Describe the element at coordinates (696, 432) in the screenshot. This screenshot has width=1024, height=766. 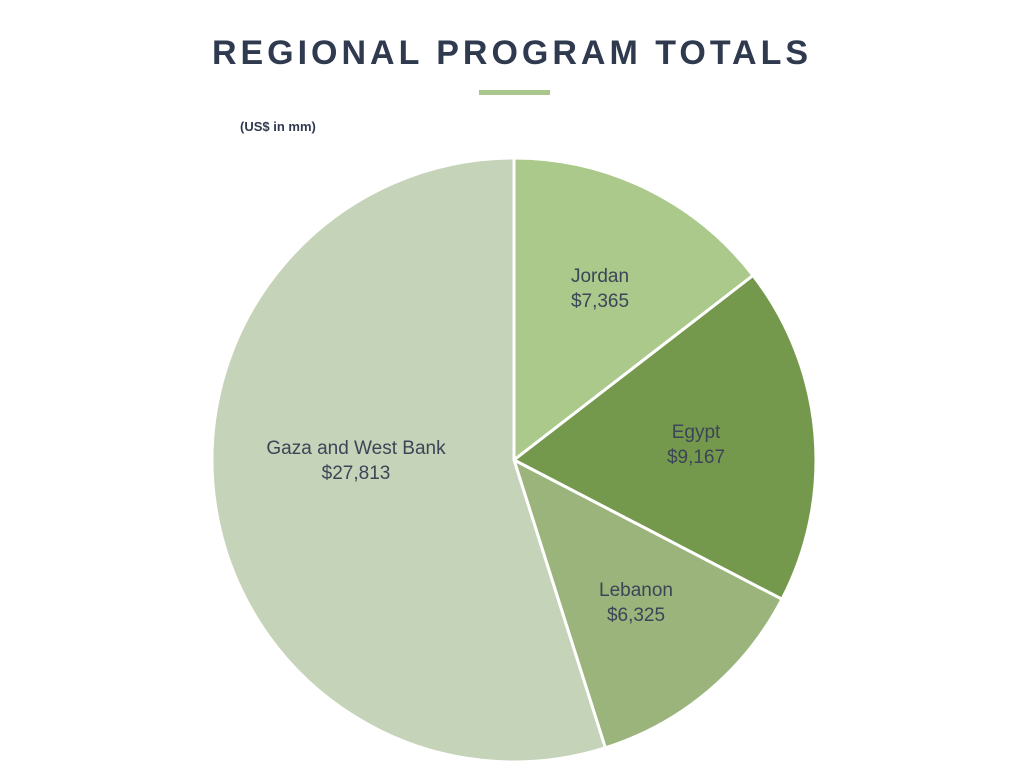
I see `slice-name-egypt: Egypt` at that location.